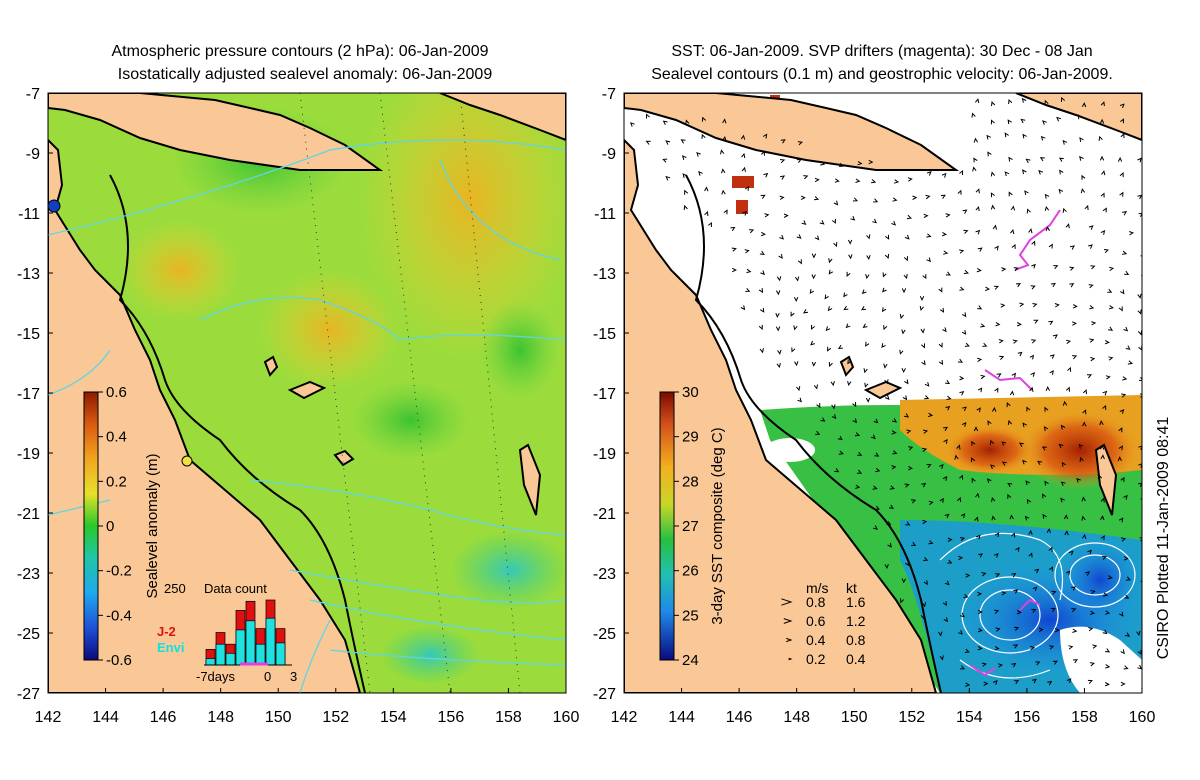 This screenshot has width=1200, height=780. I want to click on left-lon-label: 150, so click(278, 717).